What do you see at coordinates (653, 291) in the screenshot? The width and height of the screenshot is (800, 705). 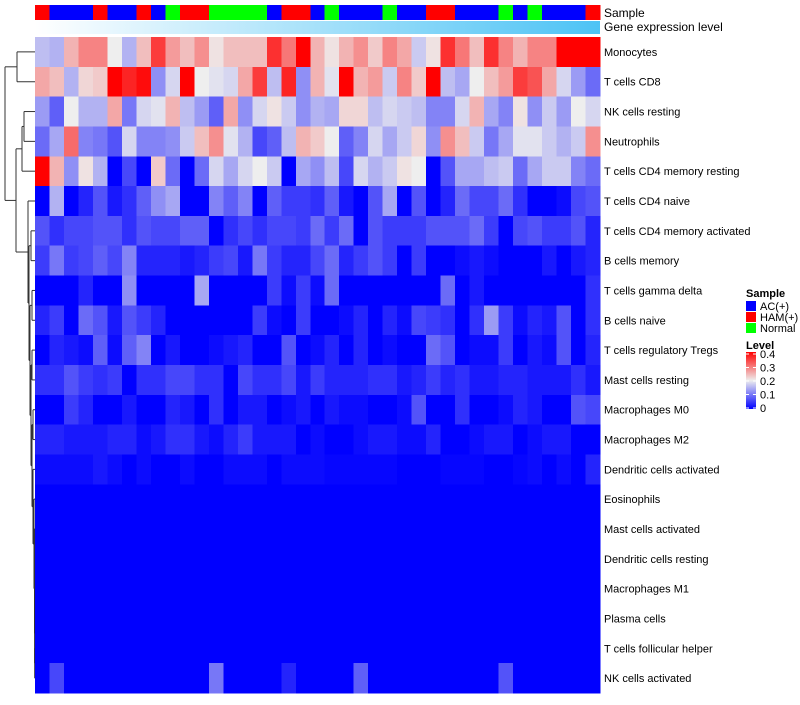 I see `row-label: T cells gamma delta` at bounding box center [653, 291].